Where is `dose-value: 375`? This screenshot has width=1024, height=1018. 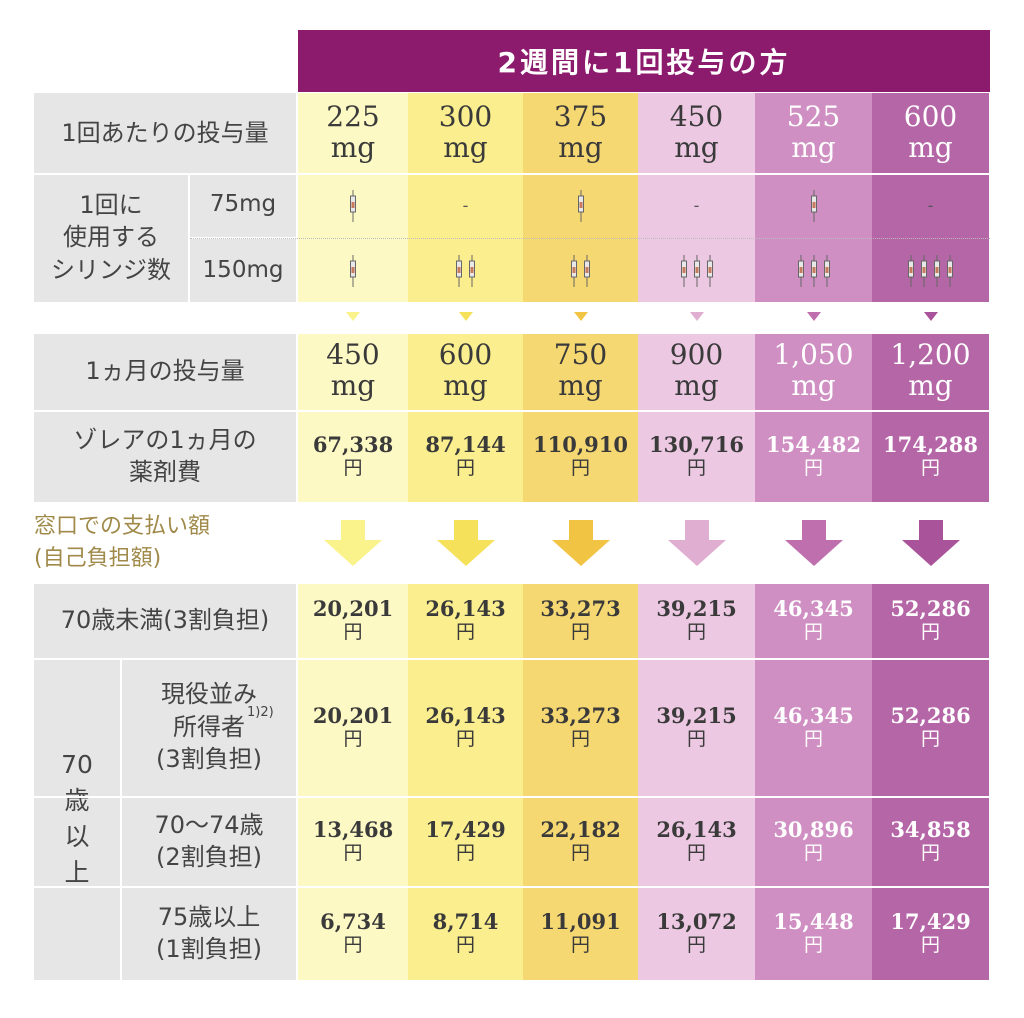 dose-value: 375 is located at coordinates (580, 117).